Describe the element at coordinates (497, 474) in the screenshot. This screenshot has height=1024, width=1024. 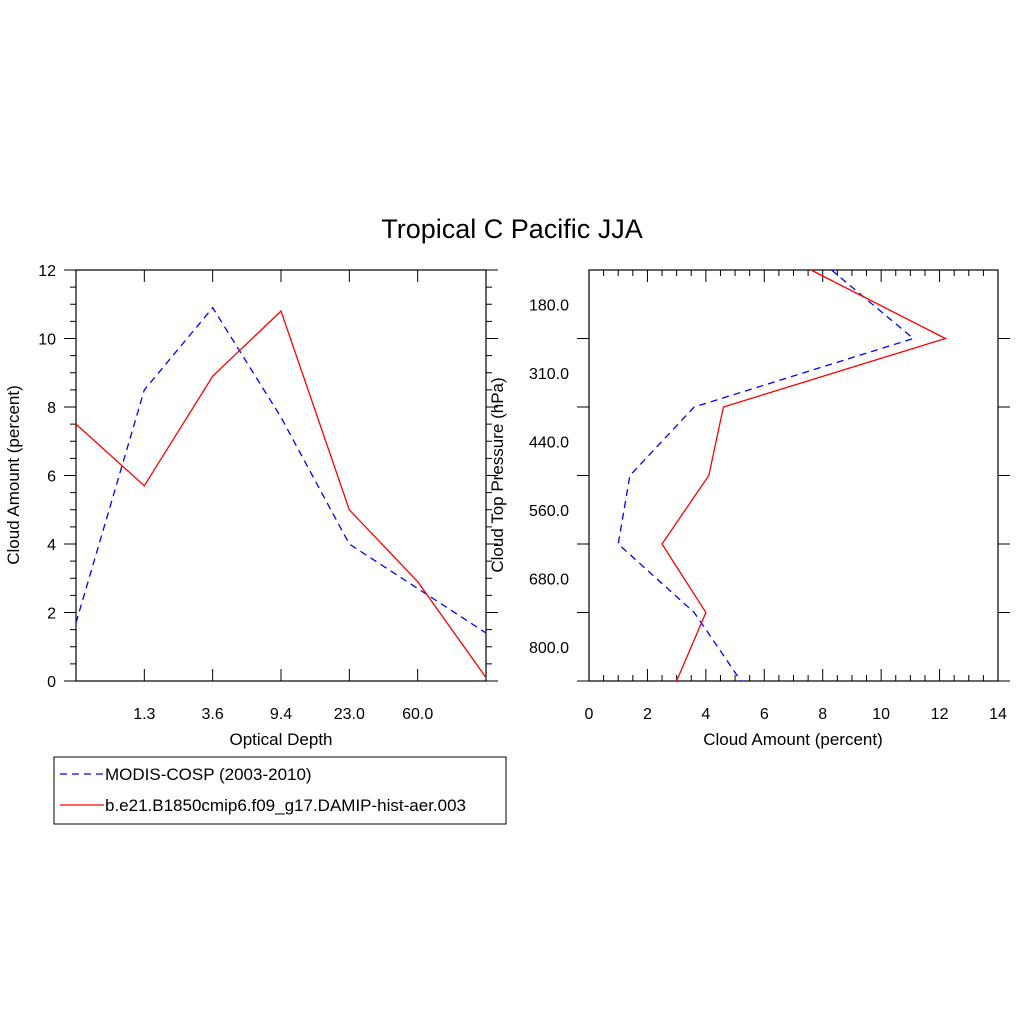
I see `right-y-axis-label: Cloud Top Pressure (hPa)` at that location.